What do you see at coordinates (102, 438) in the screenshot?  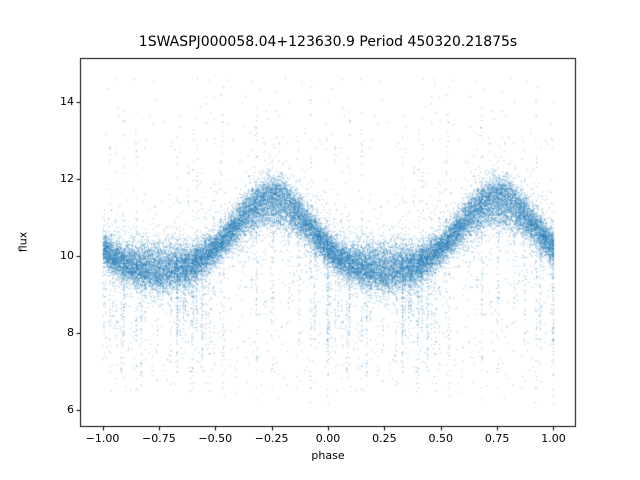 I see `x-tick-label: −1.00` at bounding box center [102, 438].